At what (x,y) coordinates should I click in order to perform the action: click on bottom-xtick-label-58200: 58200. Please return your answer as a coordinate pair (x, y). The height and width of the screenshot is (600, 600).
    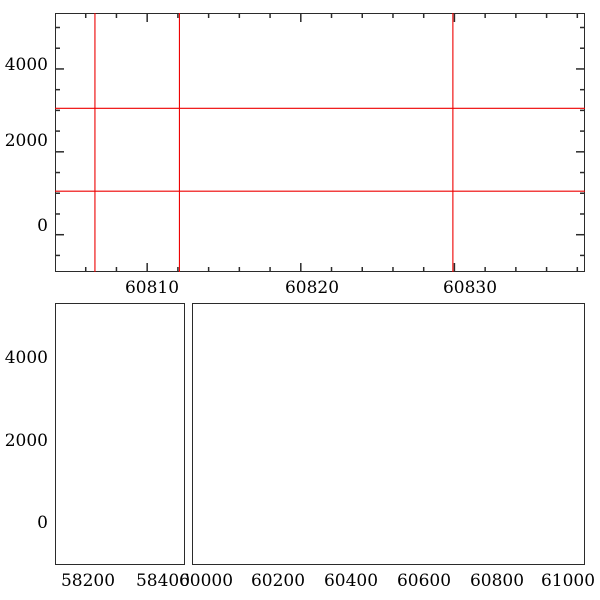
    Looking at the image, I should click on (88, 581).